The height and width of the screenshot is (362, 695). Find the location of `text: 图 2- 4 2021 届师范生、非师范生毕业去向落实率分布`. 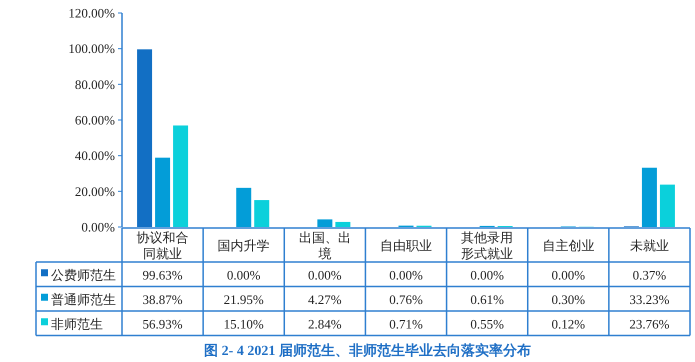

text: 图 2- 4 2021 届师范生、非师范生毕业去向落实率分布 is located at coordinates (367, 350).